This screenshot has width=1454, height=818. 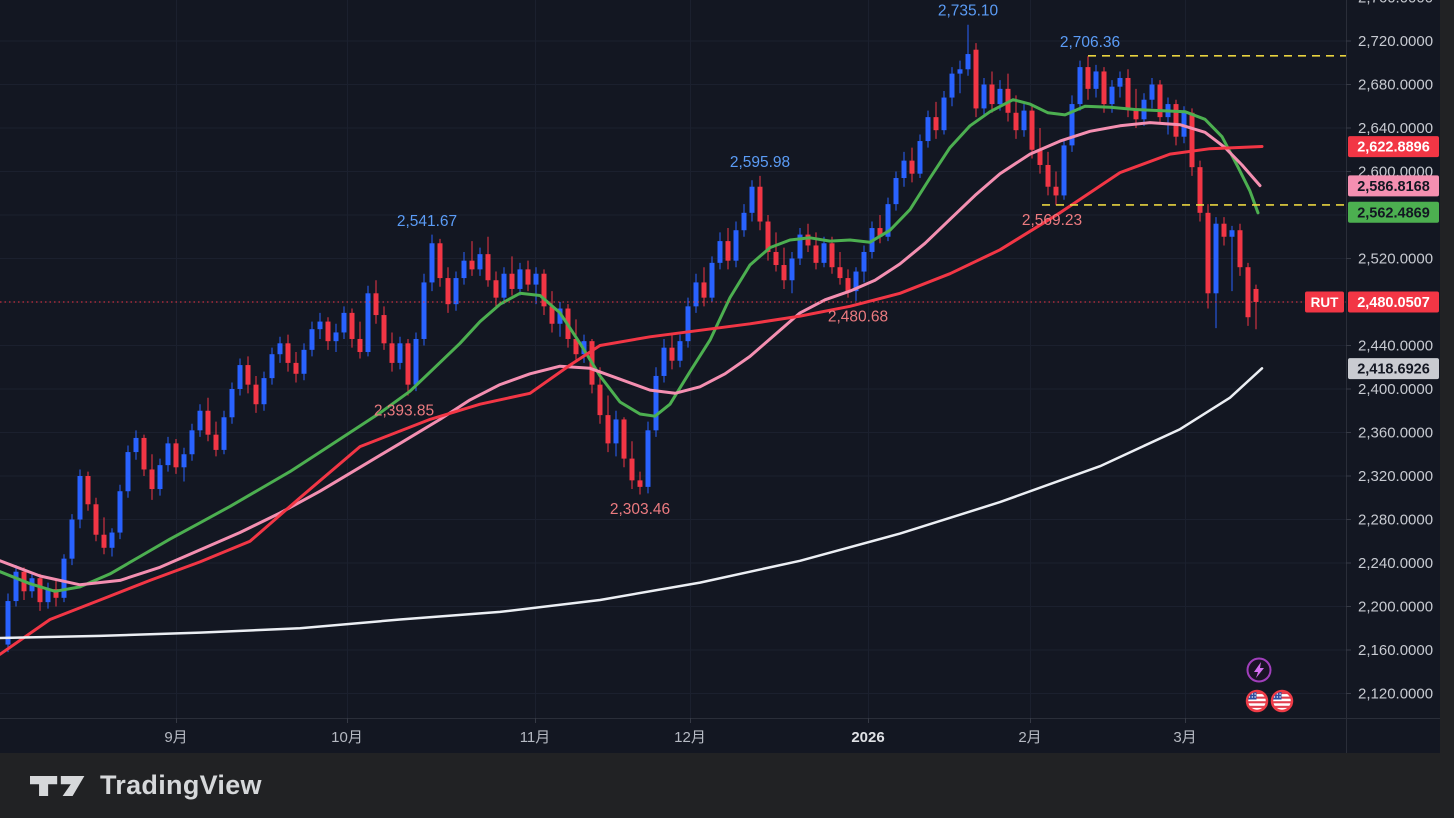 I want to click on price-tick-label: 2,400.0000, so click(x=1395, y=389).